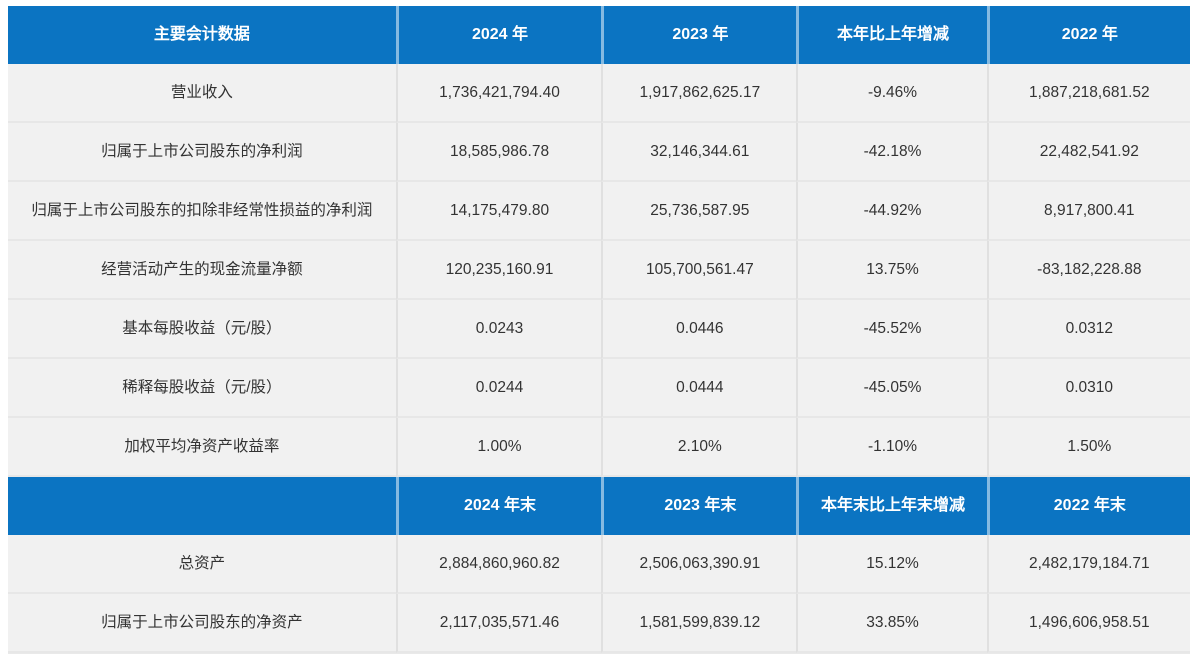  What do you see at coordinates (202, 270) in the screenshot?
I see `row-label: 经营活动产生的现金流量净额` at bounding box center [202, 270].